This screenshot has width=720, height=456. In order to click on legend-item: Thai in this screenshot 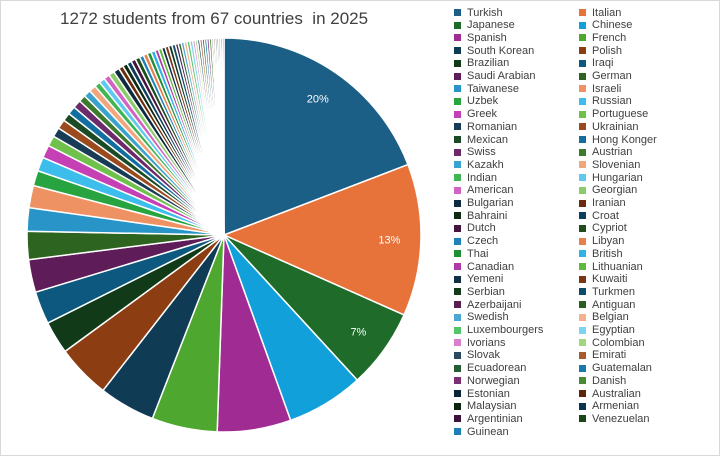, I will do `click(471, 253)`.